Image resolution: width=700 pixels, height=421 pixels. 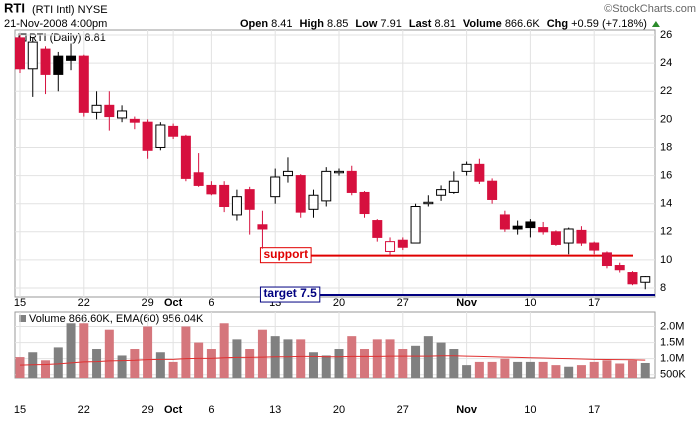 What do you see at coordinates (666, 35) in the screenshot?
I see `y-tick-label: 26` at bounding box center [666, 35].